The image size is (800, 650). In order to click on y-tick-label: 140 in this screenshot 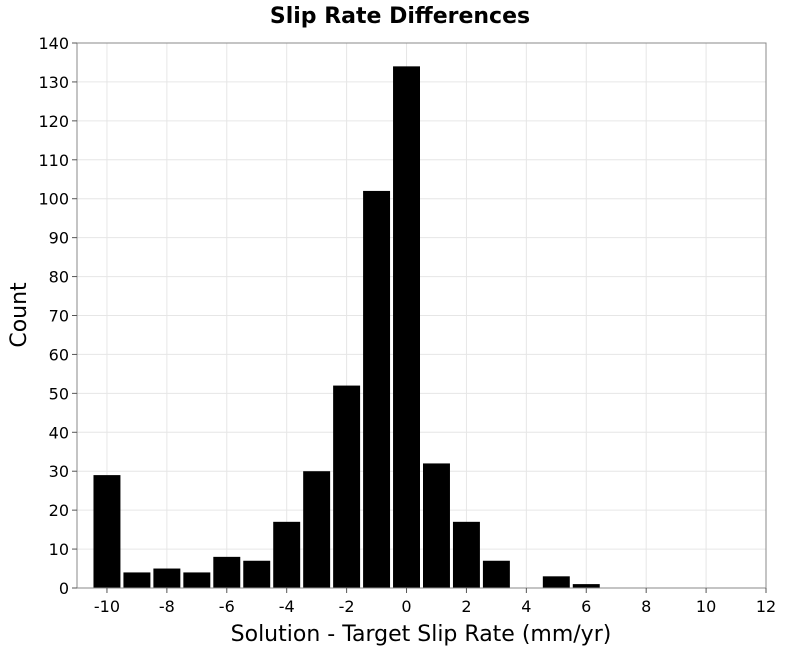, I will do `click(53, 43)`.